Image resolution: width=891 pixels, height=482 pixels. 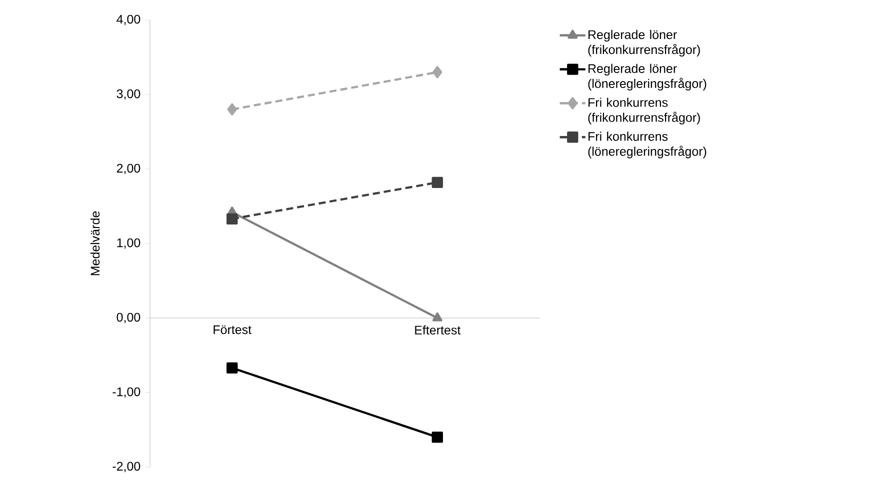 What do you see at coordinates (647, 145) in the screenshot?
I see `legend-label: Fri konkurrens (löneregleringsfrågor)` at bounding box center [647, 145].